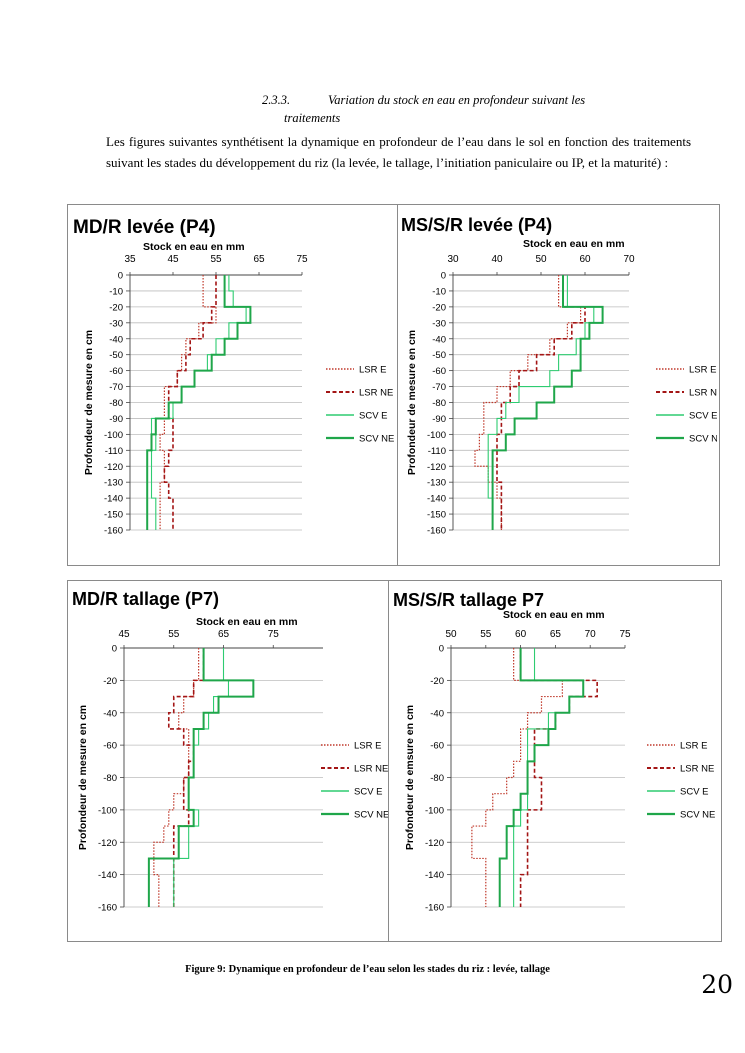 The image size is (745, 1053). I want to click on x-tick-label: 40, so click(497, 259).